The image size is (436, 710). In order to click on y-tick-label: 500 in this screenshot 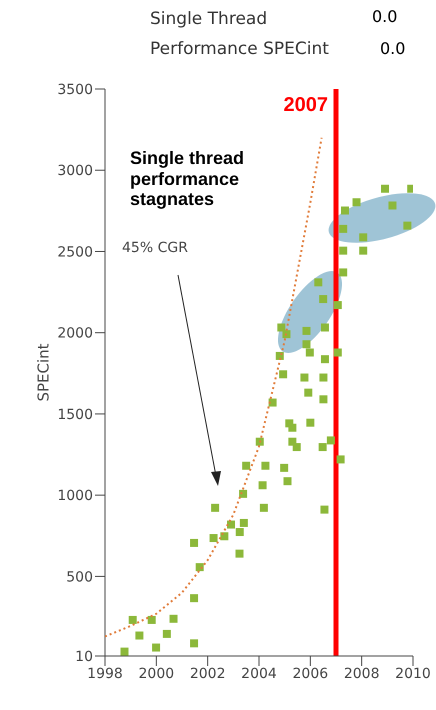, I will do `click(79, 577)`.